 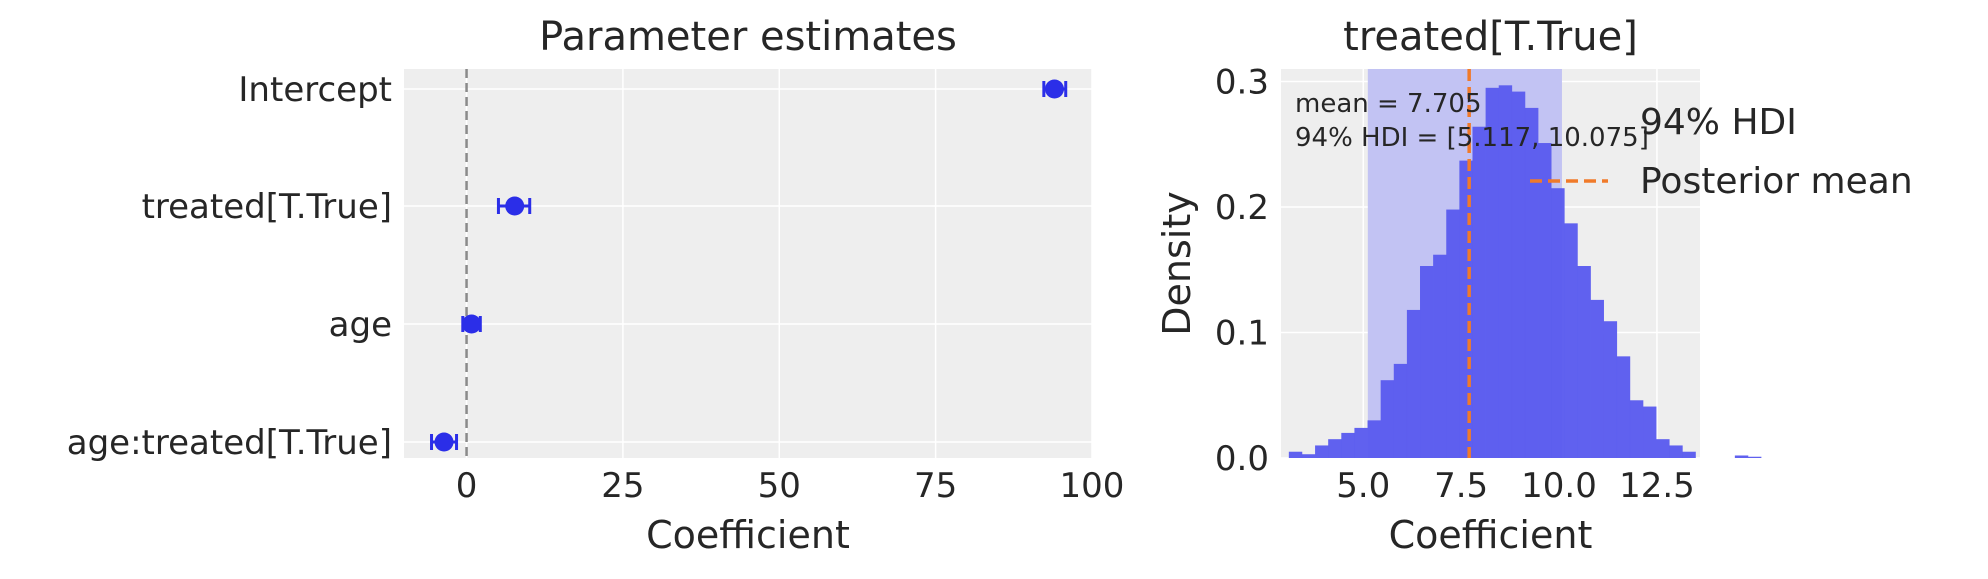 What do you see at coordinates (1776, 181) in the screenshot?
I see `legend-entry-posterior-mean: Posterior mean` at bounding box center [1776, 181].